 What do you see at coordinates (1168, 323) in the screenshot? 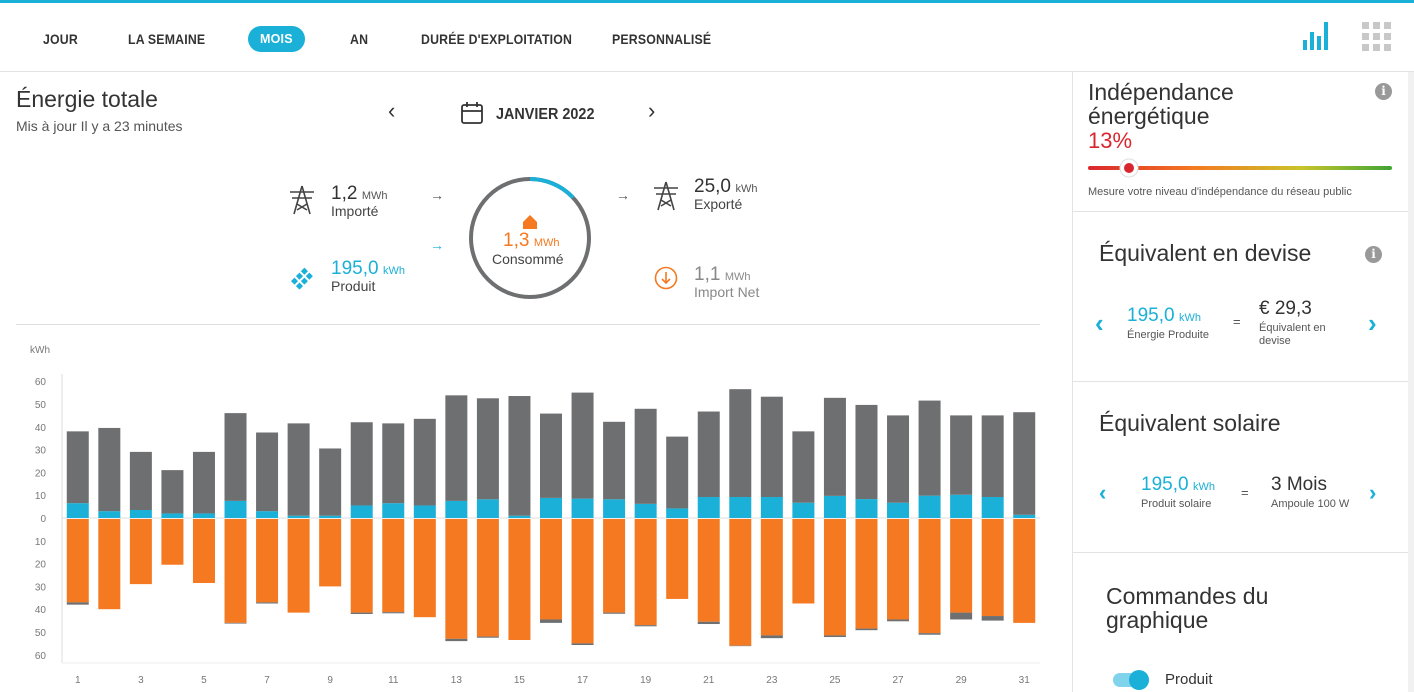
I see `currency-left-value: 195,0 kWh Énergie Produite` at bounding box center [1168, 323].